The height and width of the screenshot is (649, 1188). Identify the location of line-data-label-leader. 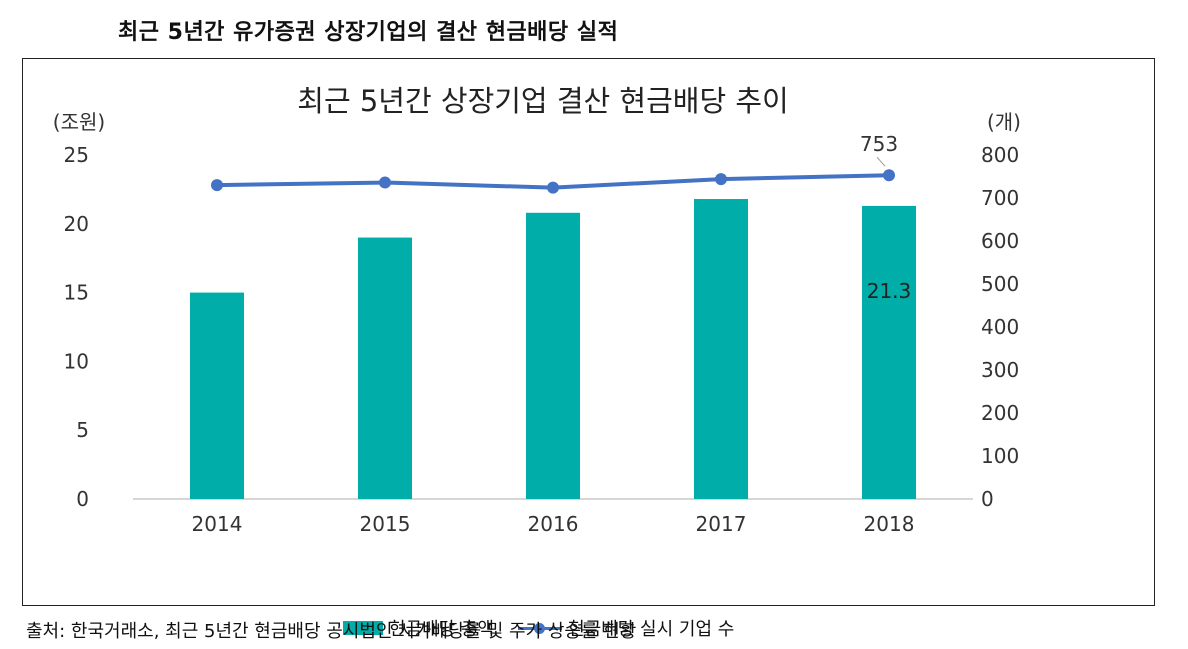
(881, 161).